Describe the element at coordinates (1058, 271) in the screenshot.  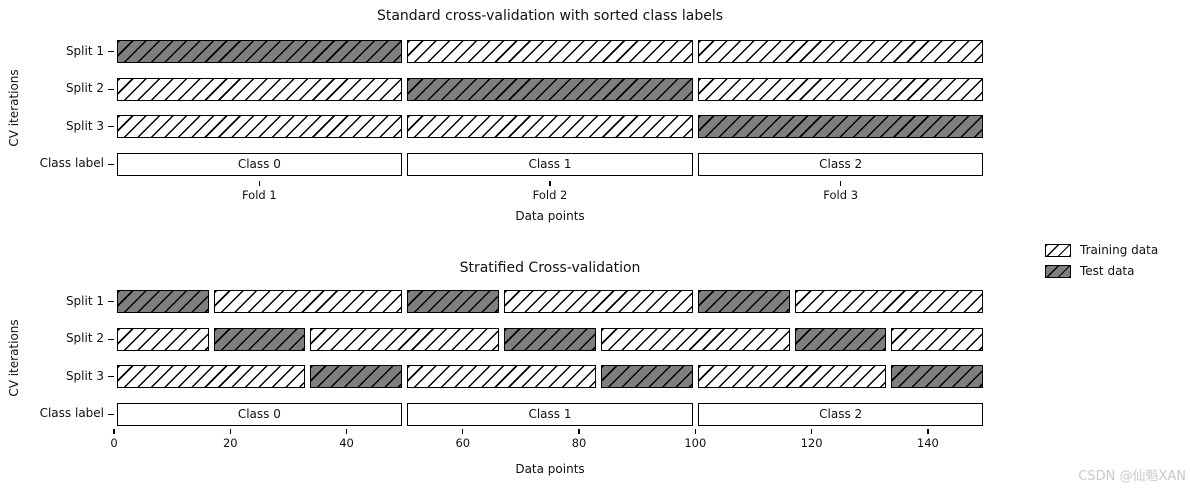
I see `test-data-swatch-icon` at that location.